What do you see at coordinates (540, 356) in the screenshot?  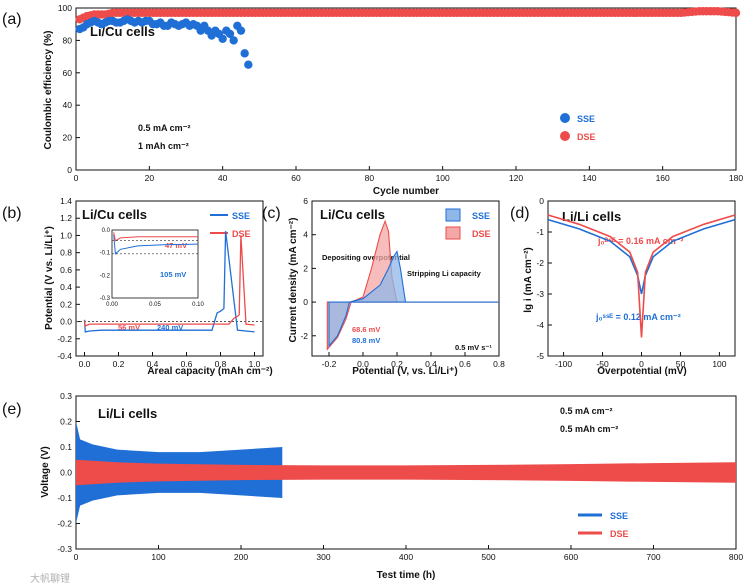 I see `y-tick-label: -5` at bounding box center [540, 356].